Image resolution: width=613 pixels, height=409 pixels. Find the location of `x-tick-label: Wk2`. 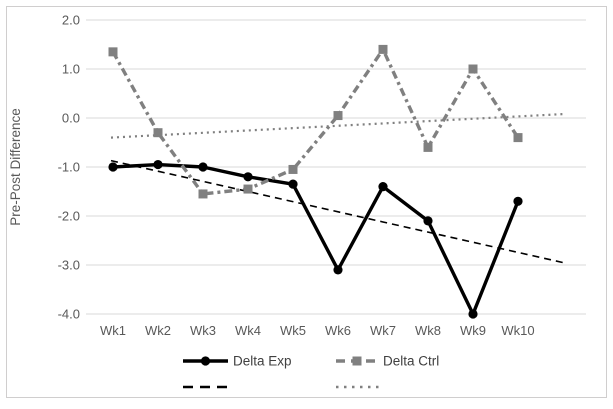

x-tick-label: Wk2 is located at coordinates (158, 330).